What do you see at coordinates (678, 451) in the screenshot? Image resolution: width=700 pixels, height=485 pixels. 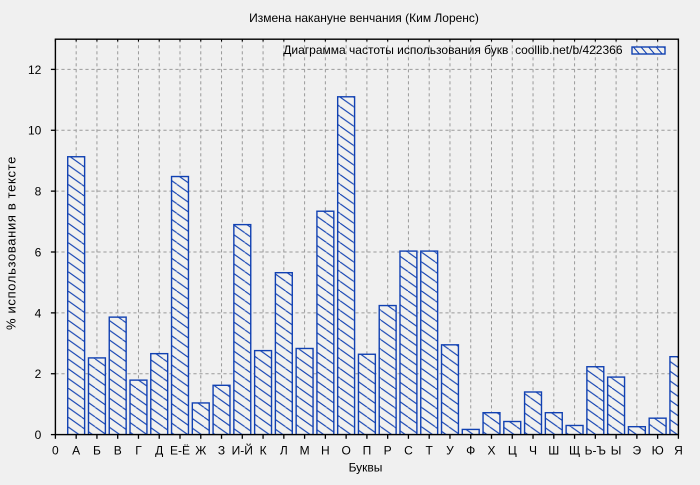 I see `svg-text: Я` at bounding box center [678, 451].